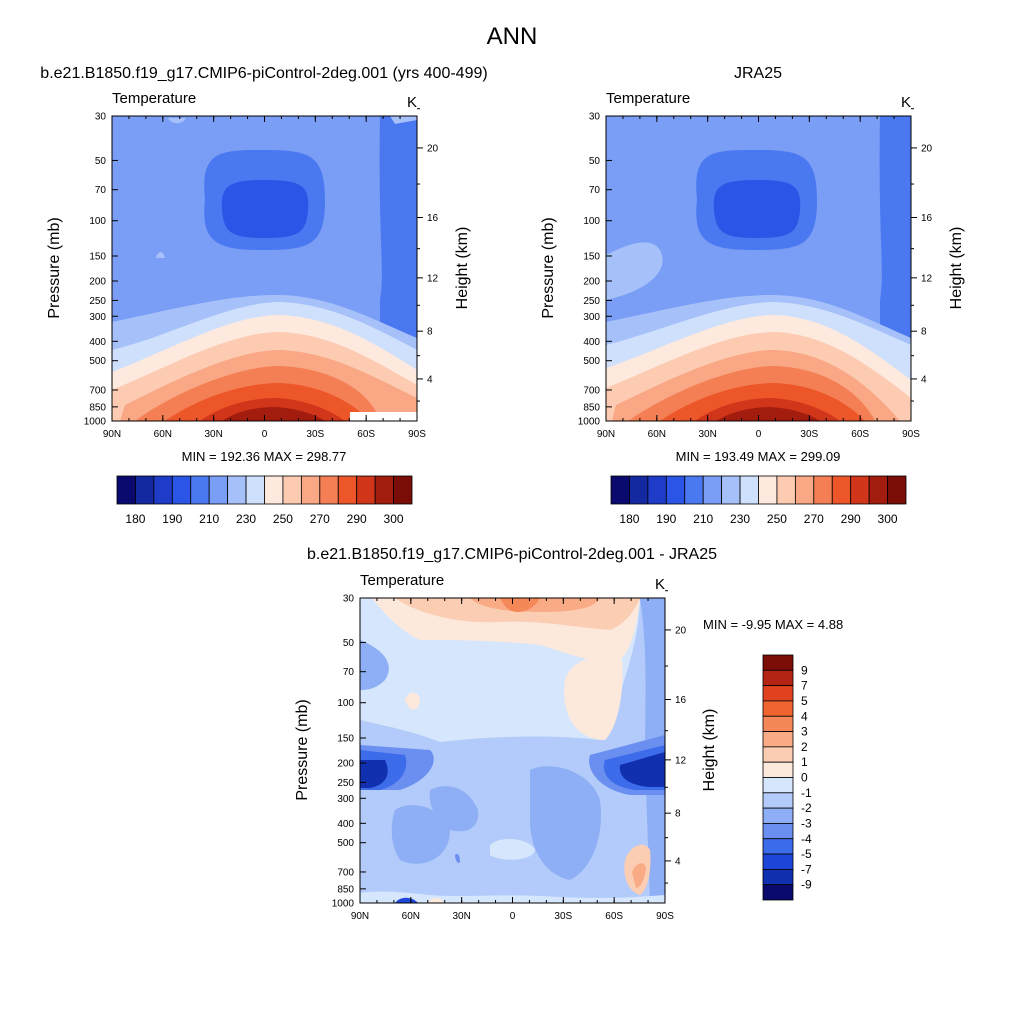 The height and width of the screenshot is (1024, 1024). I want to click on colorbar: 9 754 321 0-1-2-3 -4-5-7 -9, so click(787, 777).